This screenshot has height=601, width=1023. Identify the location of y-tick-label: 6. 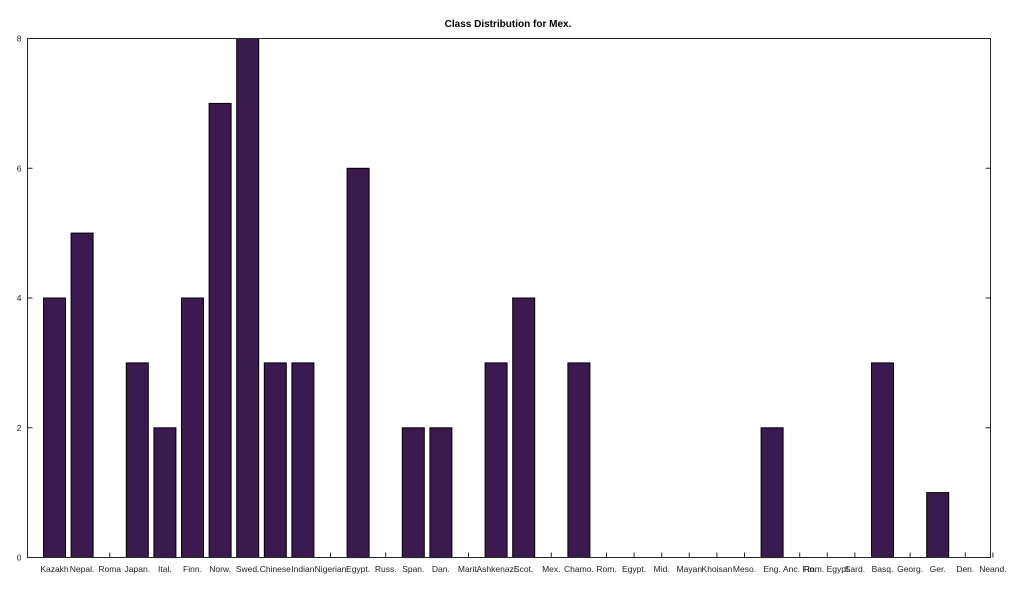
(19, 168).